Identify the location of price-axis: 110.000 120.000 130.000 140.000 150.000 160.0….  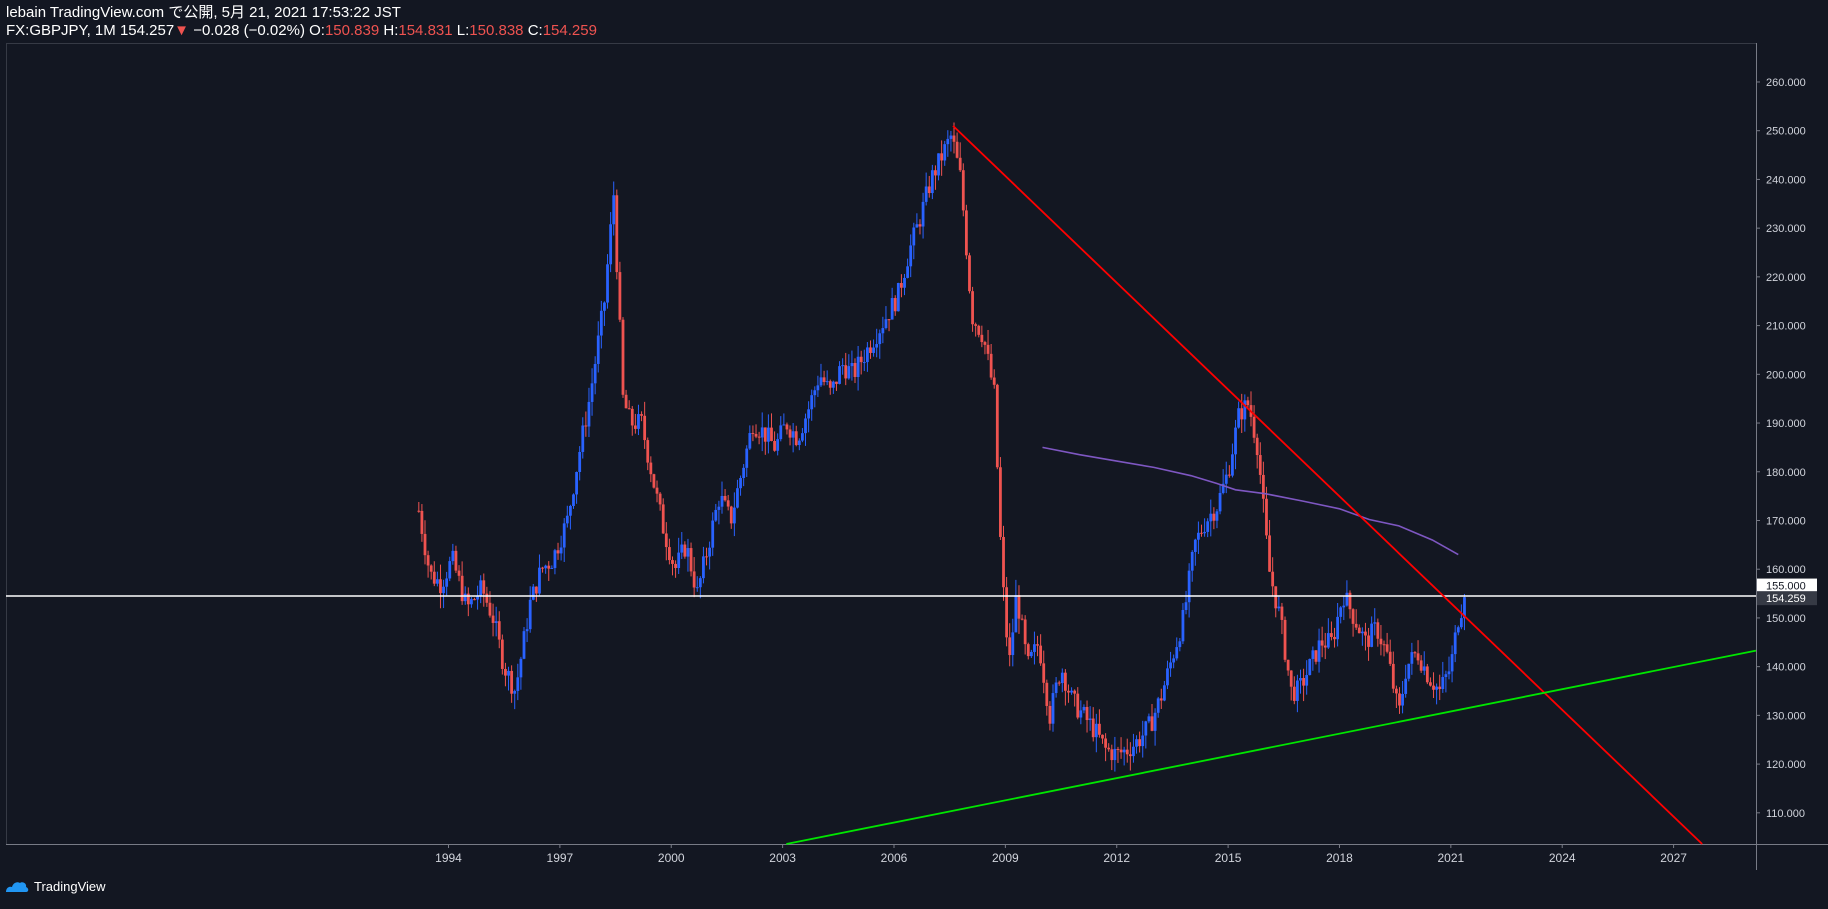
(1781, 448).